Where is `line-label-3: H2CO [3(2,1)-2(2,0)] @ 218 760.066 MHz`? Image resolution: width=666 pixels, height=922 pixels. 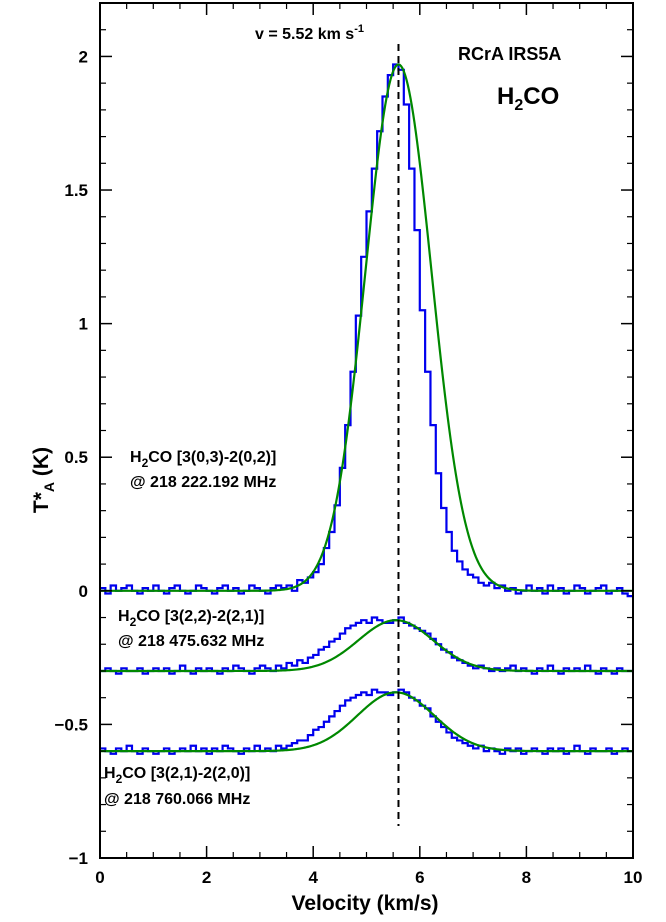
line-label-3: H2CO [3(2,1)-2(2,0)] @ 218 760.066 MHz is located at coordinates (177, 786).